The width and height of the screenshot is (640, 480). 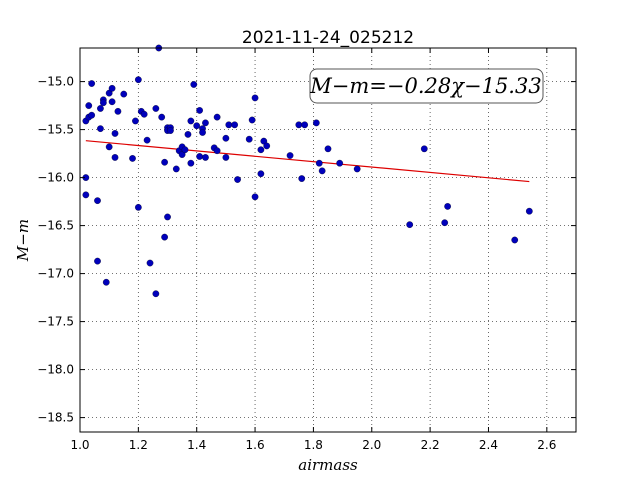 I want to click on annotation-box, so click(x=426, y=86).